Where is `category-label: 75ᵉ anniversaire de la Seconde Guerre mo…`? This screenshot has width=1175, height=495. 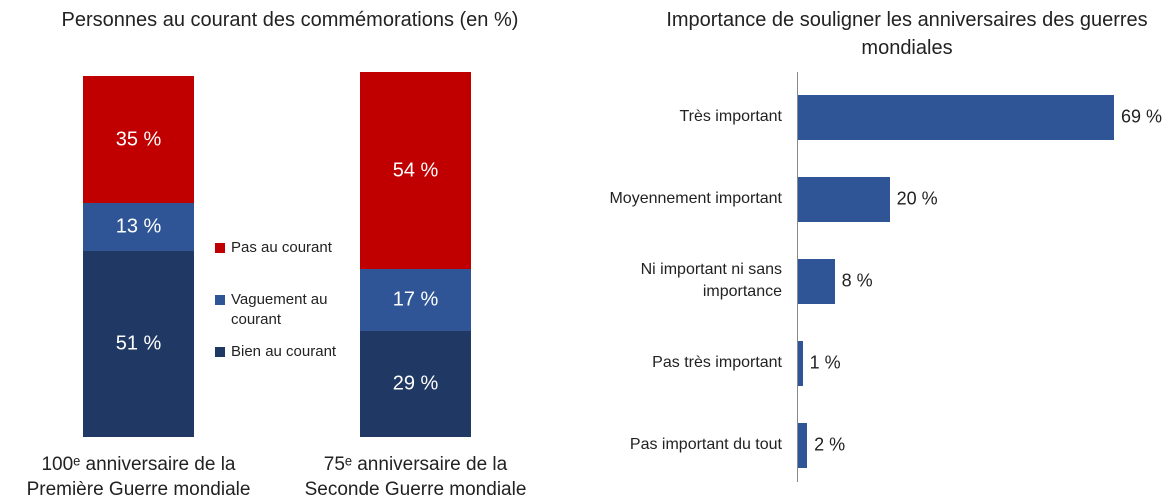 category-label: 75ᵉ anniversaire de la Seconde Guerre mo… is located at coordinates (415, 474).